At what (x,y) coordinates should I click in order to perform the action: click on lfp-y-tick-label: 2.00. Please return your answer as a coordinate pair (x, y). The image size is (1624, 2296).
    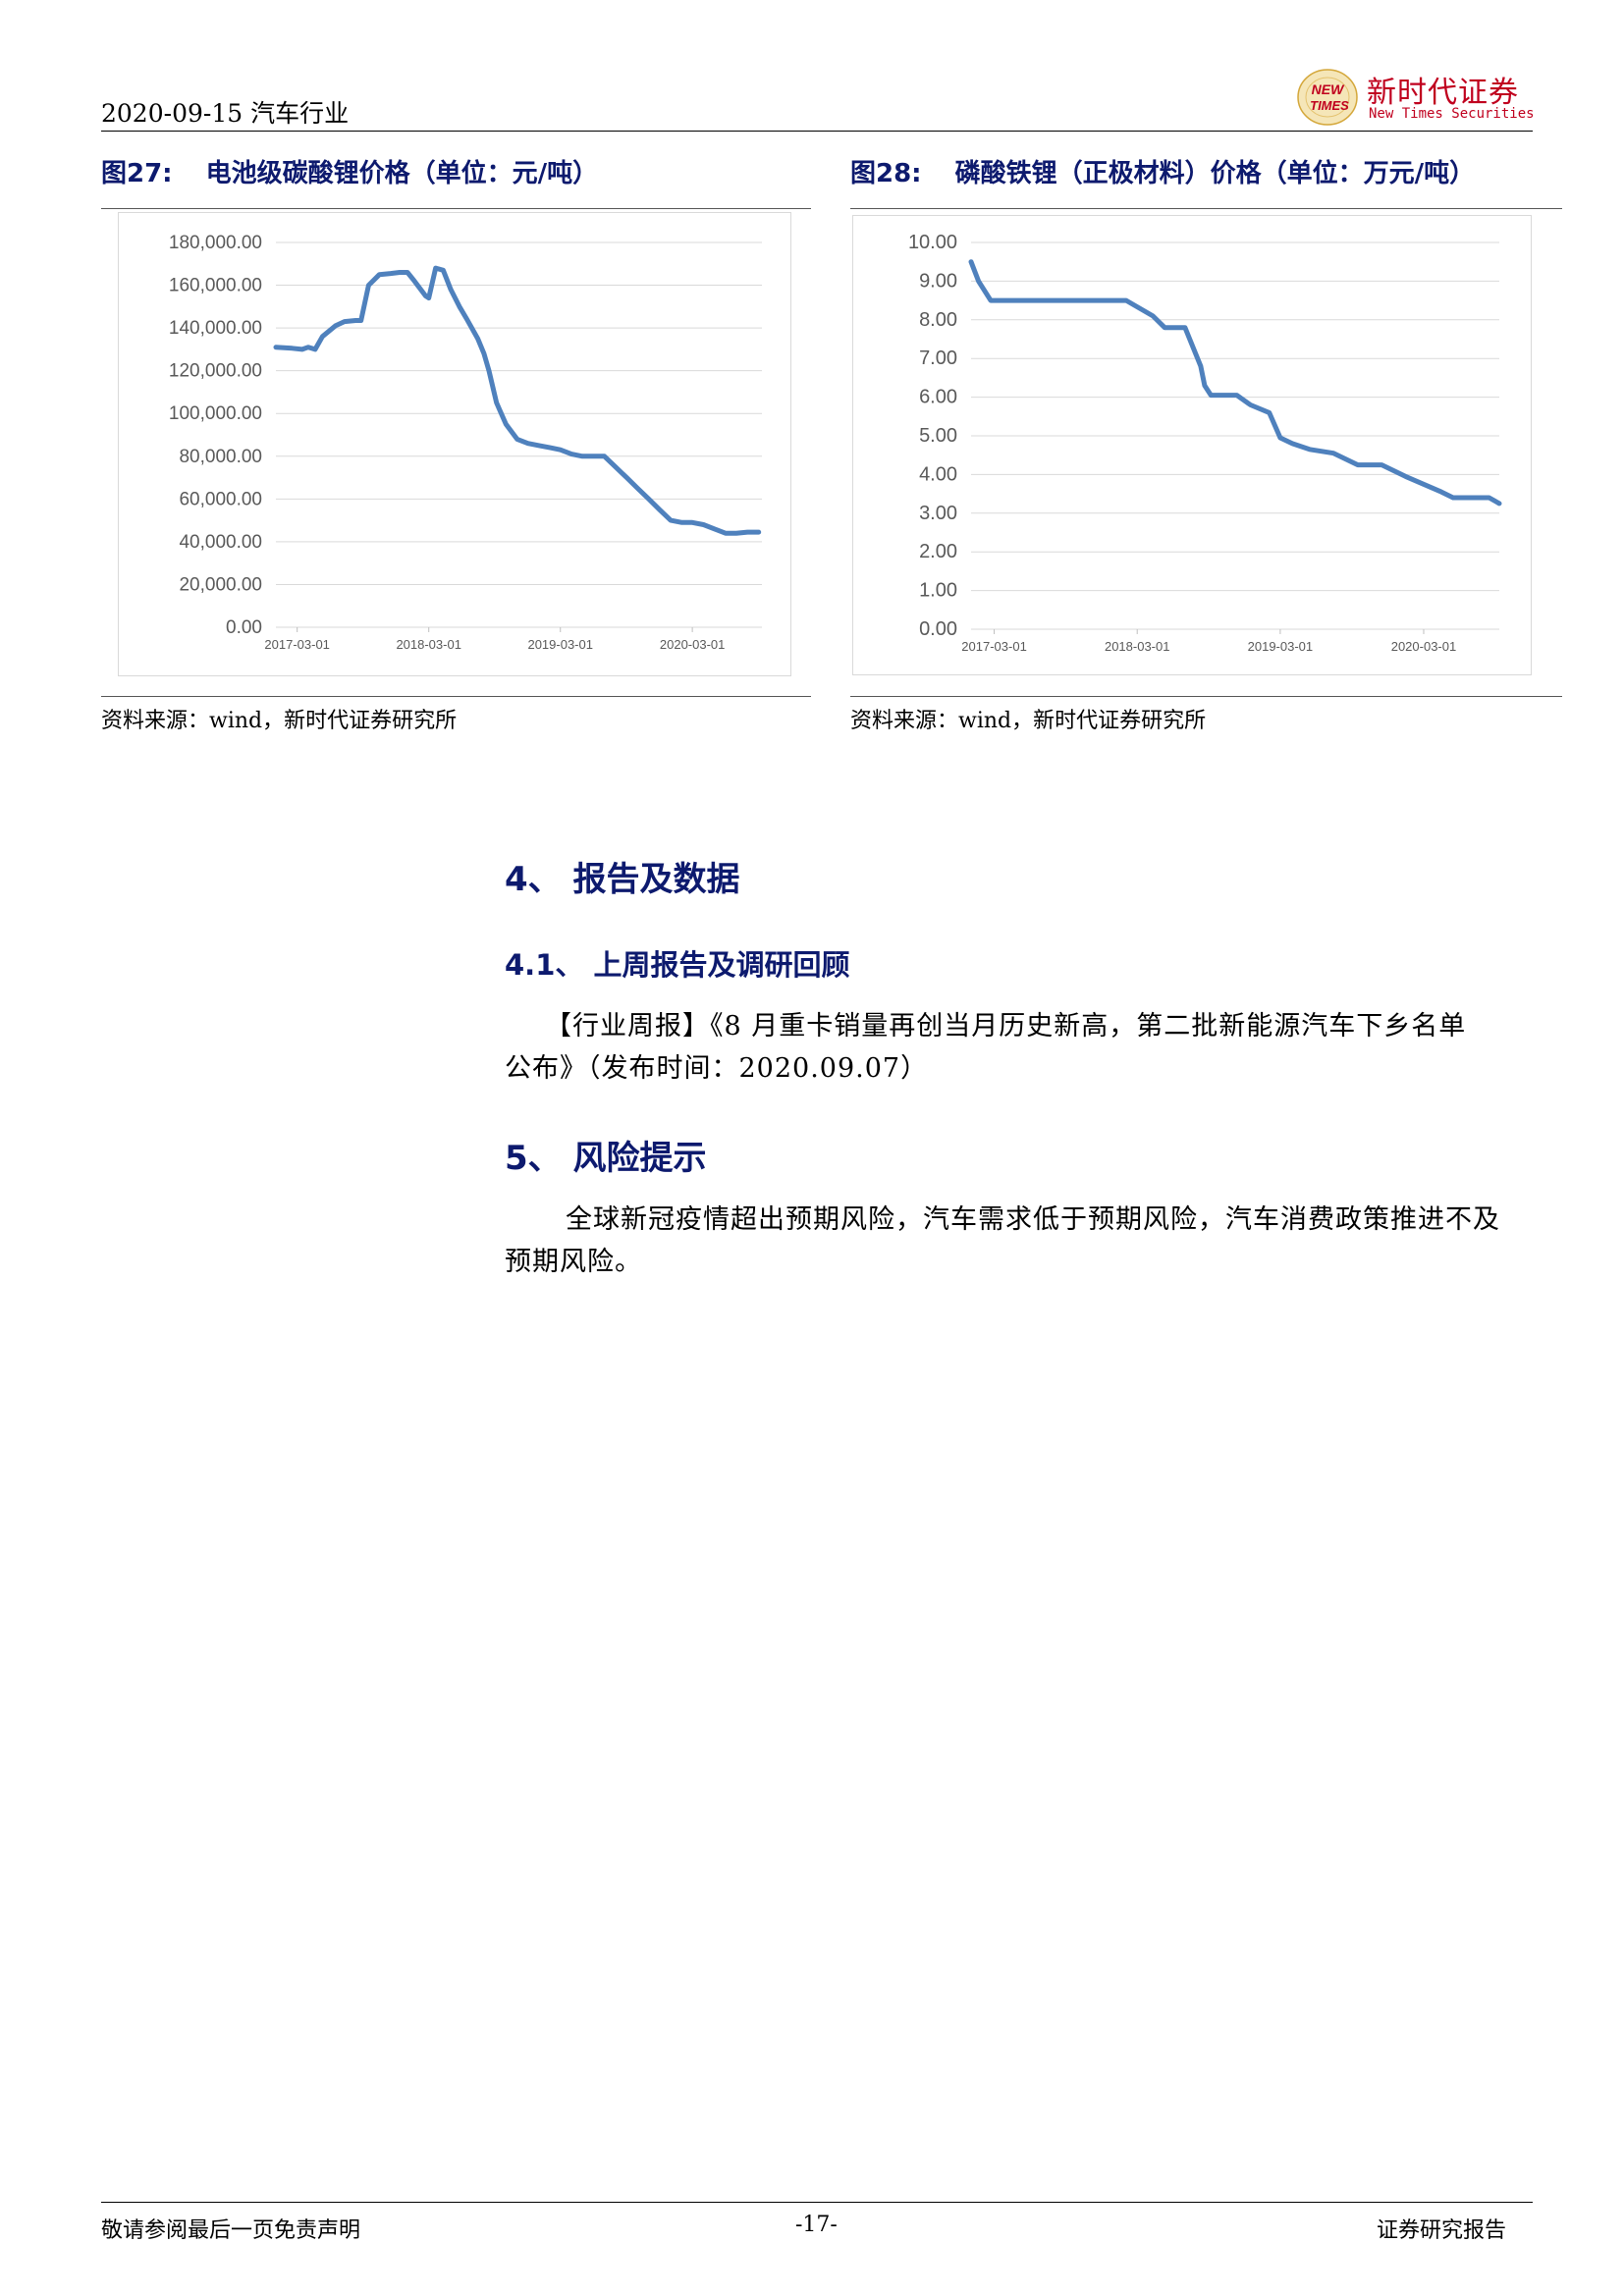
    Looking at the image, I should click on (938, 551).